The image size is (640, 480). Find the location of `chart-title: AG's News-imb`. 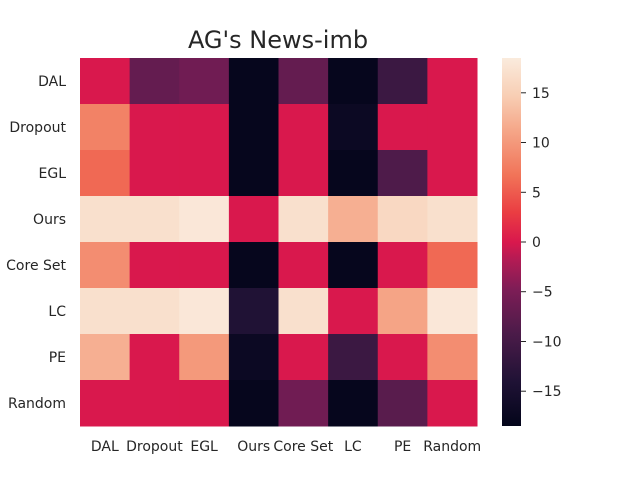

chart-title: AG's News-imb is located at coordinates (278, 40).